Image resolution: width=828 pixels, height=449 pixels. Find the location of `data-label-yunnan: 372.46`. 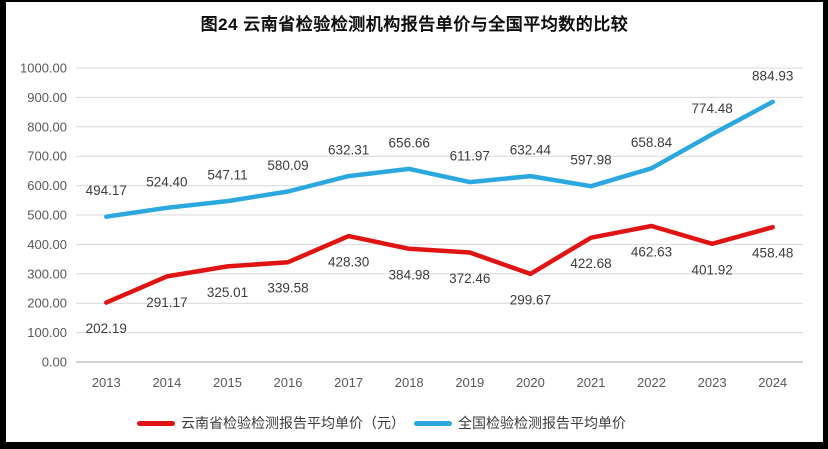

data-label-yunnan: 372.46 is located at coordinates (469, 278).